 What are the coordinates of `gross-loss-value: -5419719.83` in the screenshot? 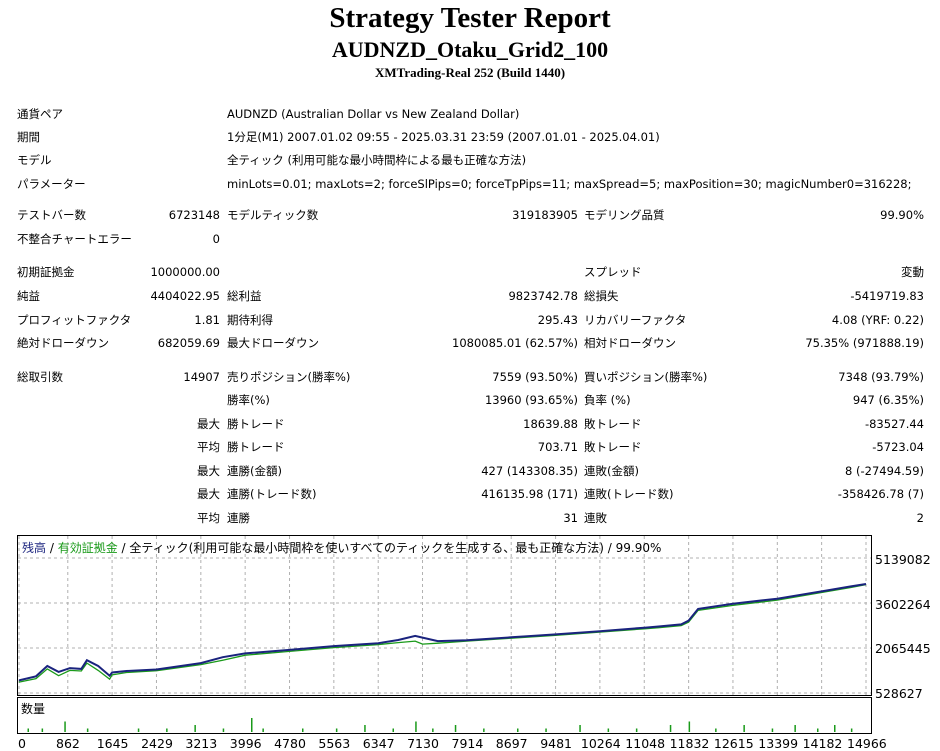 It's located at (887, 296).